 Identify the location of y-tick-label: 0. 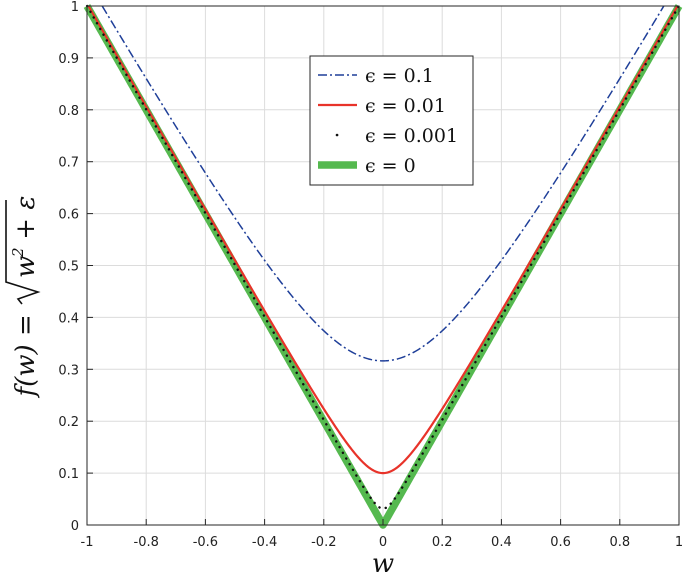
(75, 526).